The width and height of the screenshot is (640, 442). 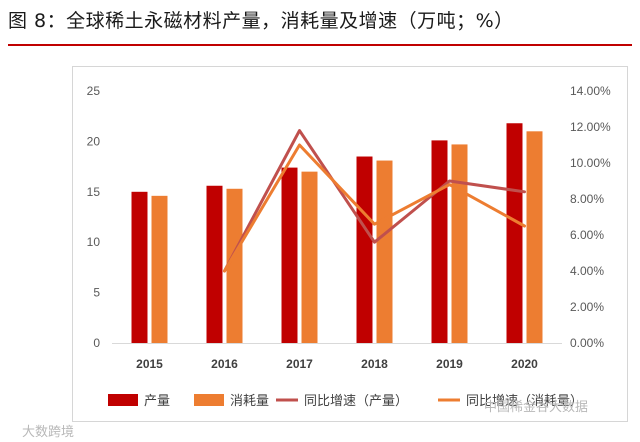 What do you see at coordinates (157, 401) in the screenshot?
I see `legend-production-label: 产量` at bounding box center [157, 401].